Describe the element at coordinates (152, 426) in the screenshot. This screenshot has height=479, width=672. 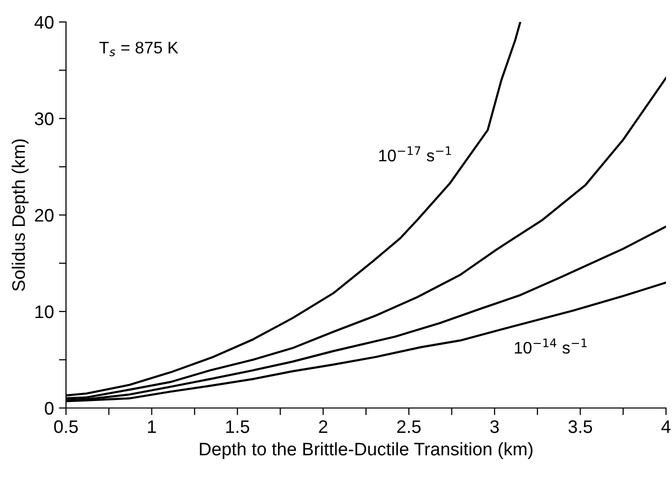
I see `x-tick-label: 1` at that location.